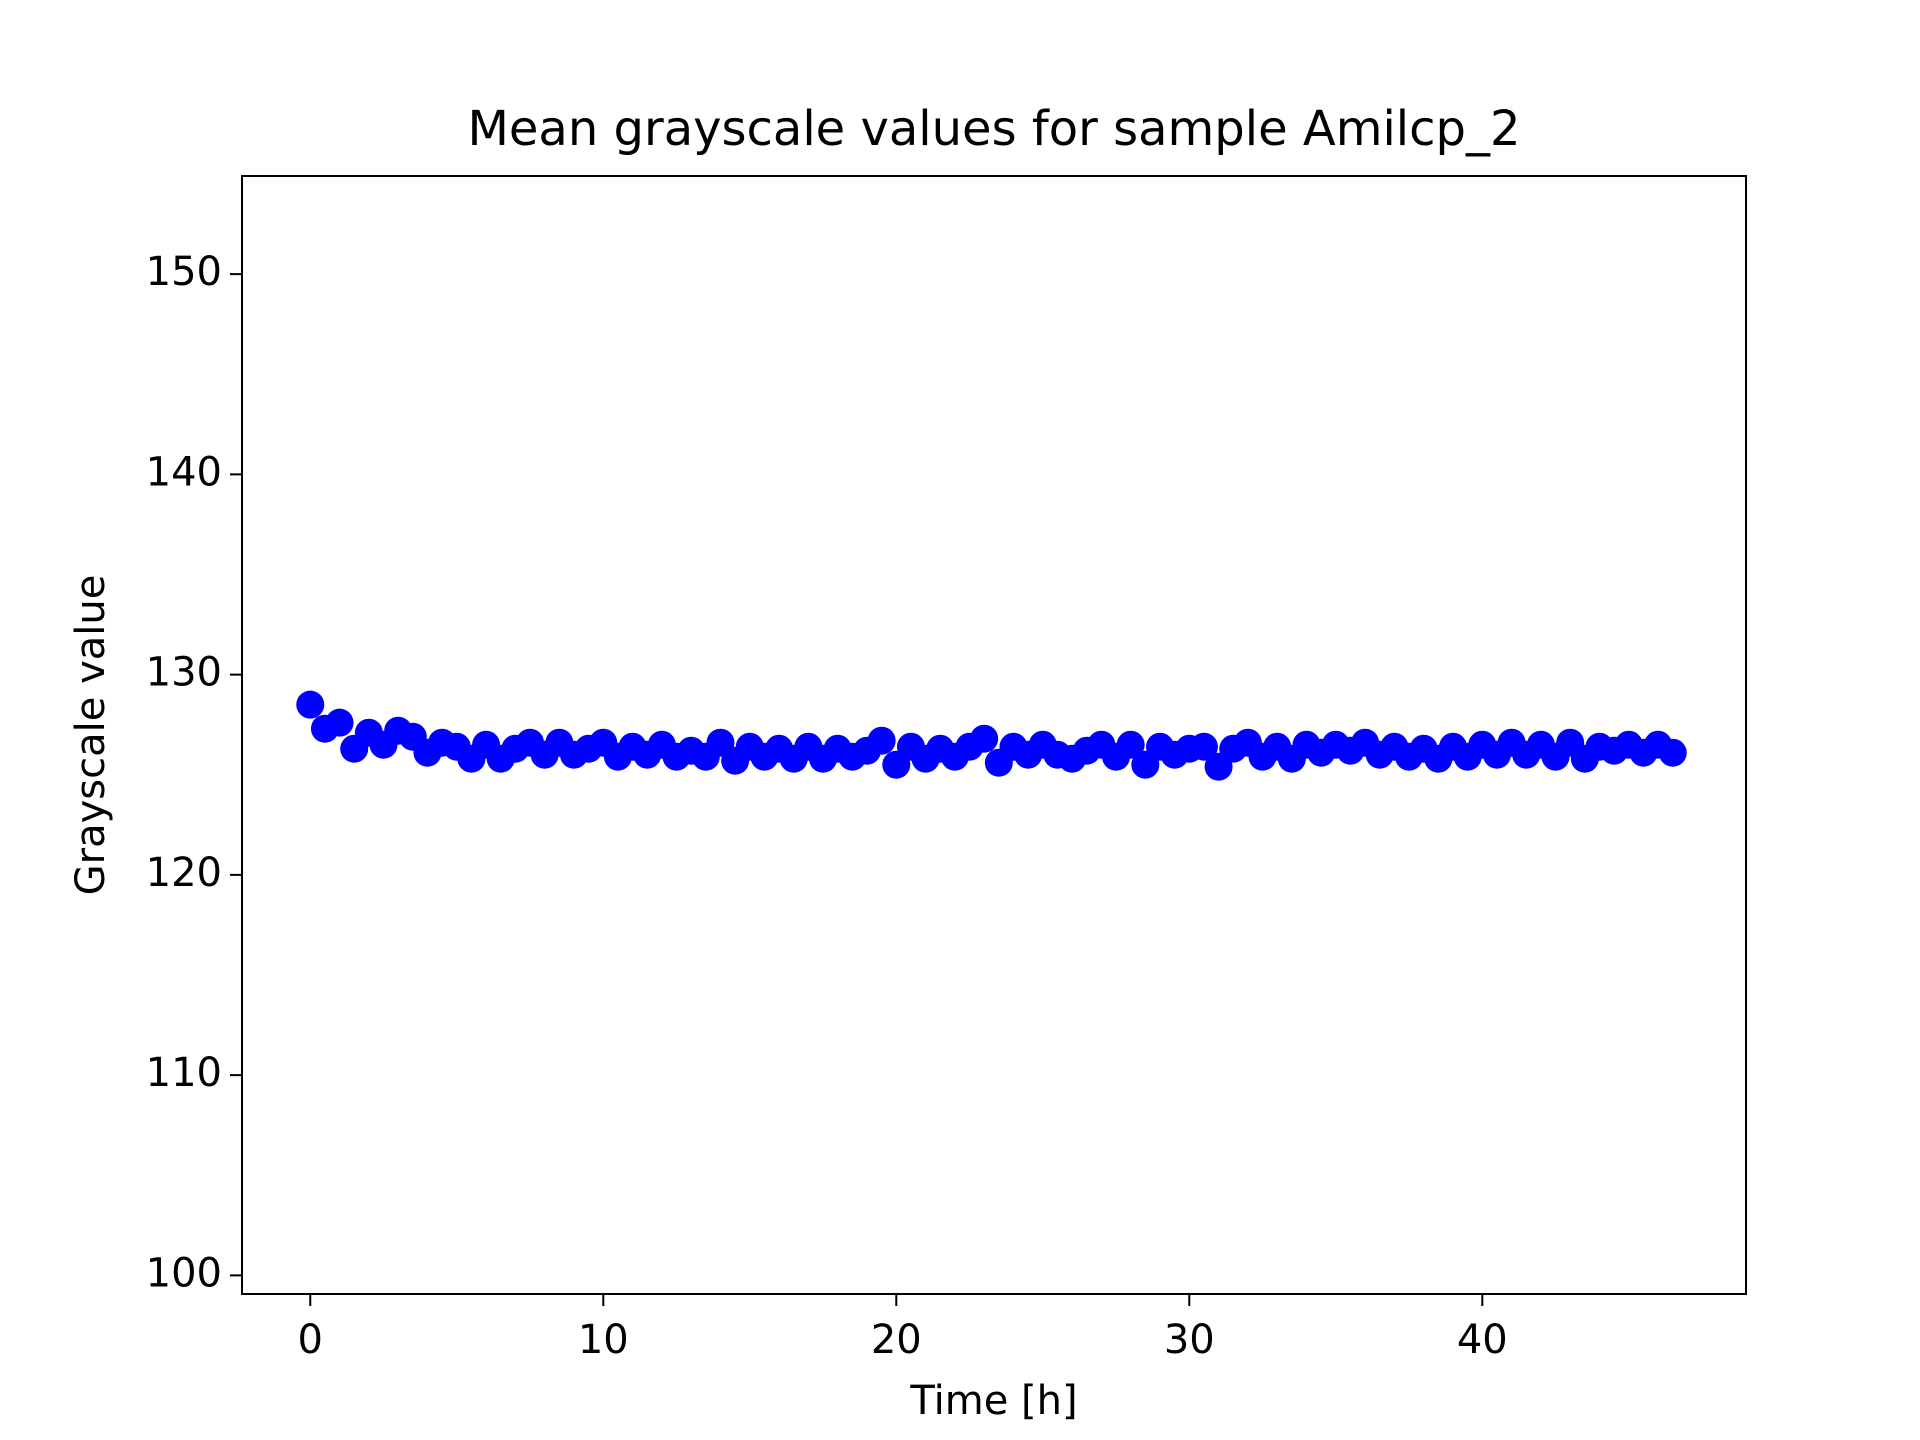  I want to click on y-tick-label: 120, so click(184, 873).